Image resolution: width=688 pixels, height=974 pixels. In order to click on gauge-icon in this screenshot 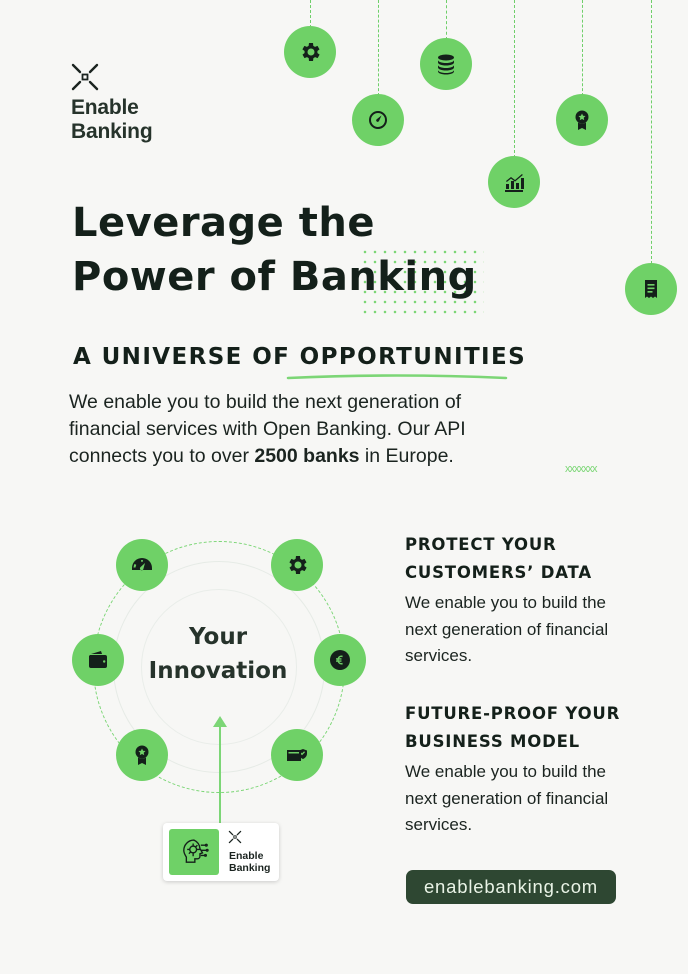, I will do `click(378, 120)`.